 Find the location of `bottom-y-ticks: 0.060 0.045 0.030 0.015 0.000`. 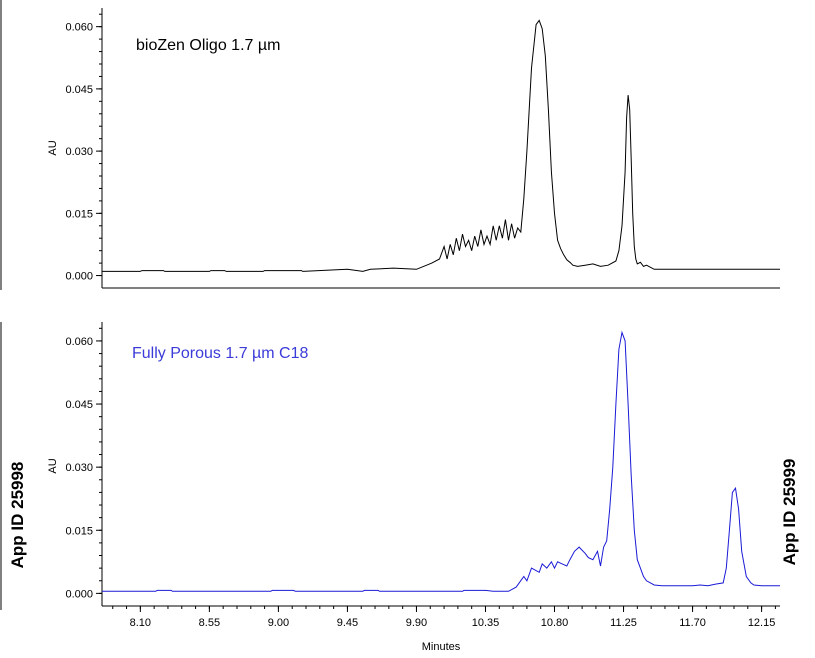

bottom-y-ticks: 0.060 0.045 0.030 0.015 0.000 is located at coordinates (83, 463).